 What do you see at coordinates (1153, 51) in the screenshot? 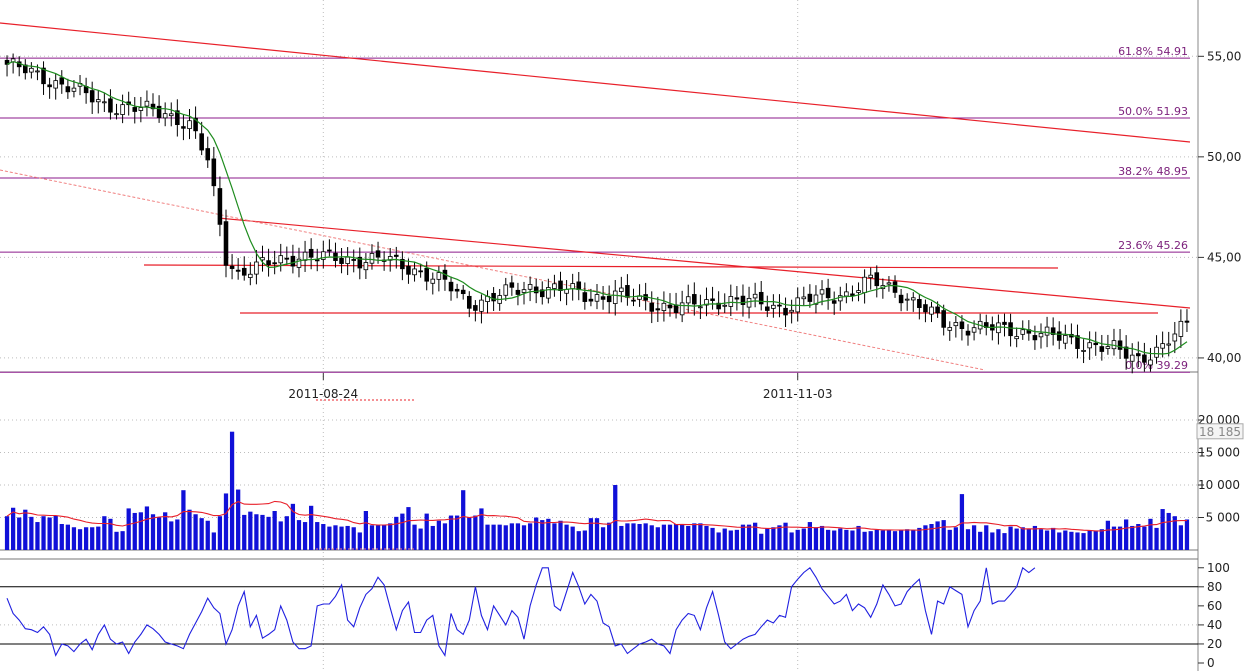
I see `fibonacci-level-label: 61.8% 54.91` at bounding box center [1153, 51].